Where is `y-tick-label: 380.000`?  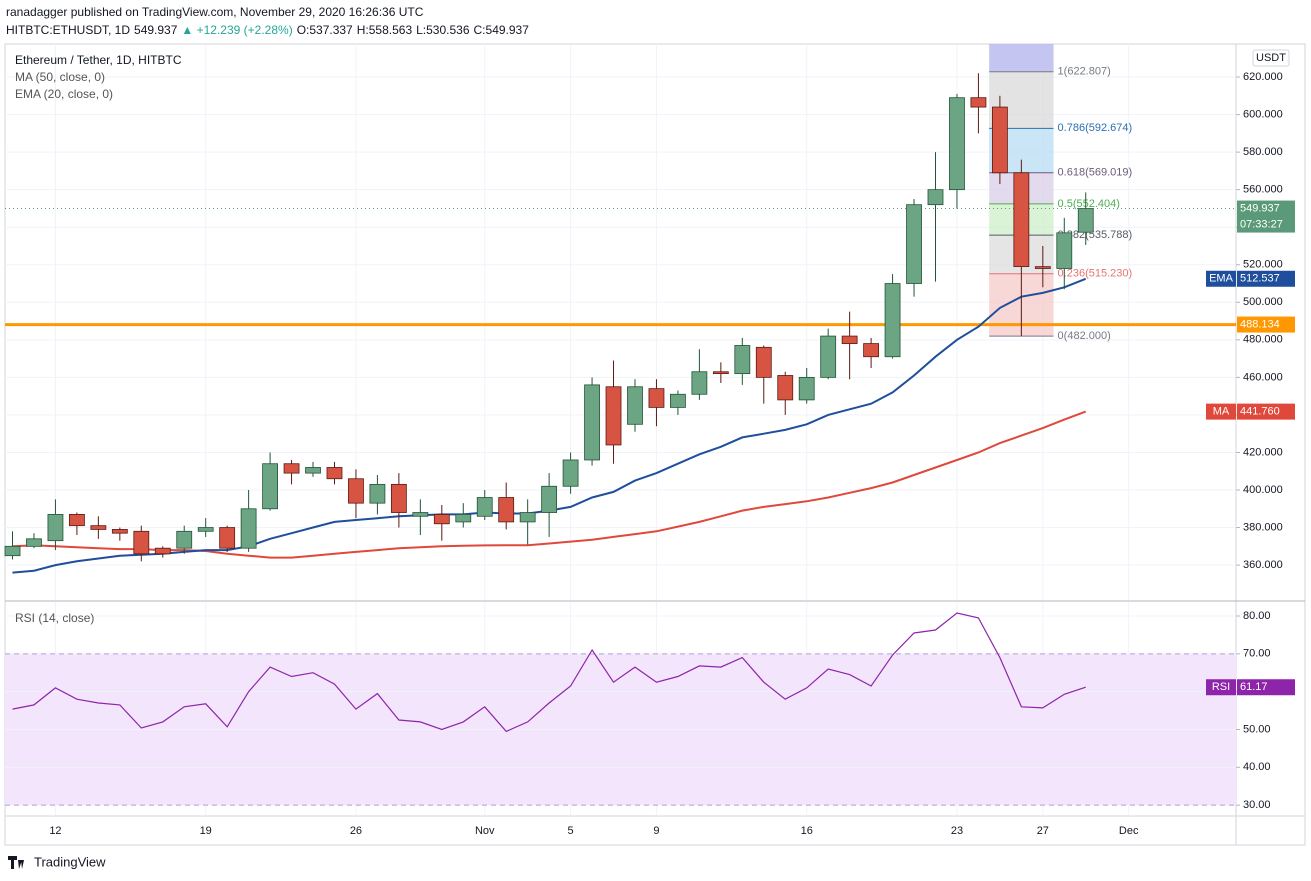
y-tick-label: 380.000 is located at coordinates (1263, 527).